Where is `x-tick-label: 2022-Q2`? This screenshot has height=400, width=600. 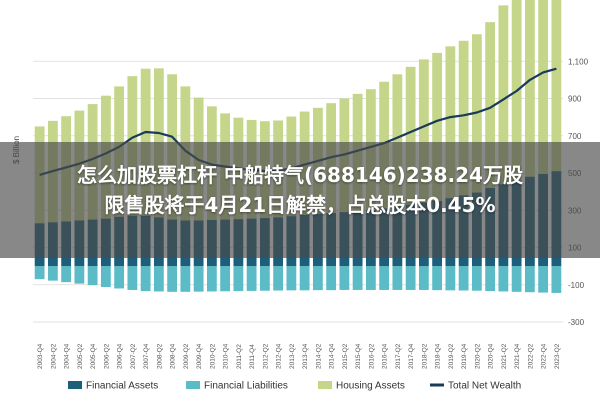
x-tick-label: 2022-Q2 is located at coordinates (530, 356).